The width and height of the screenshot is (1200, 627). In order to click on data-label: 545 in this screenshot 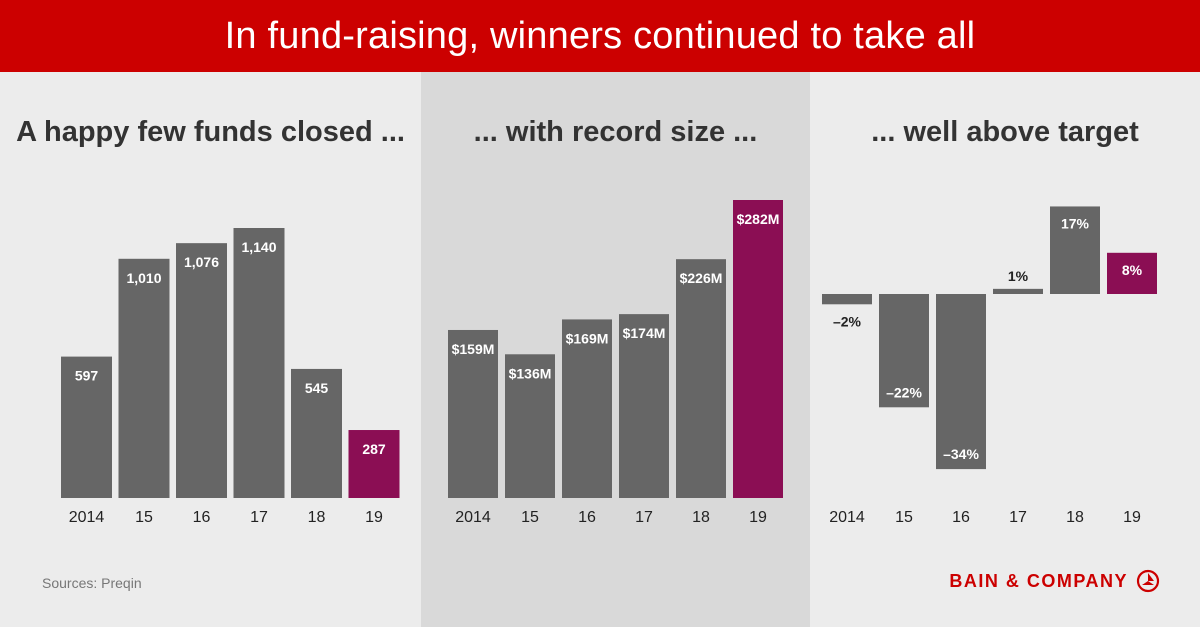, I will do `click(317, 388)`.